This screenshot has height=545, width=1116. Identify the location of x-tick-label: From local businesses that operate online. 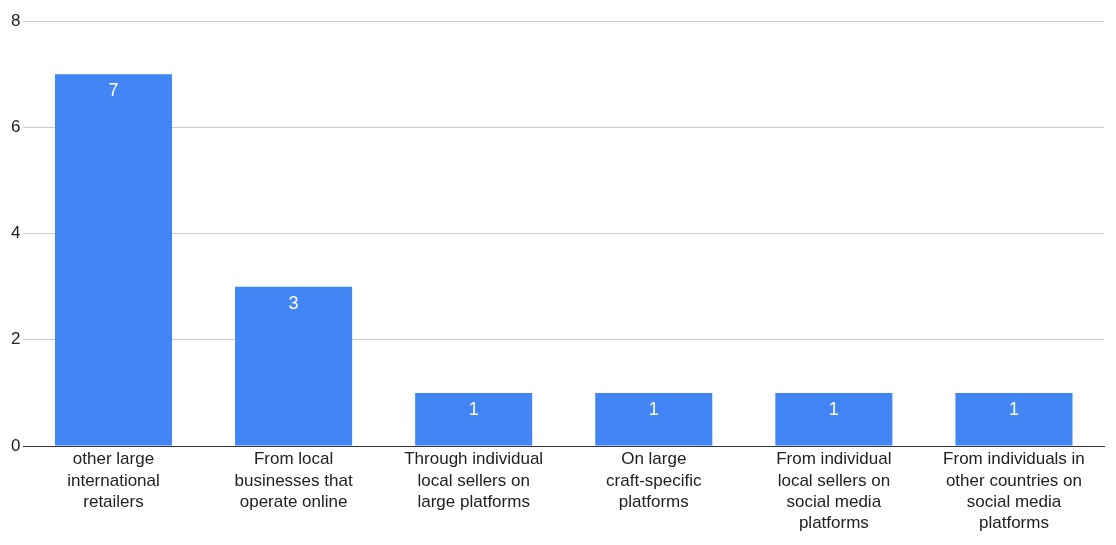
(293, 480).